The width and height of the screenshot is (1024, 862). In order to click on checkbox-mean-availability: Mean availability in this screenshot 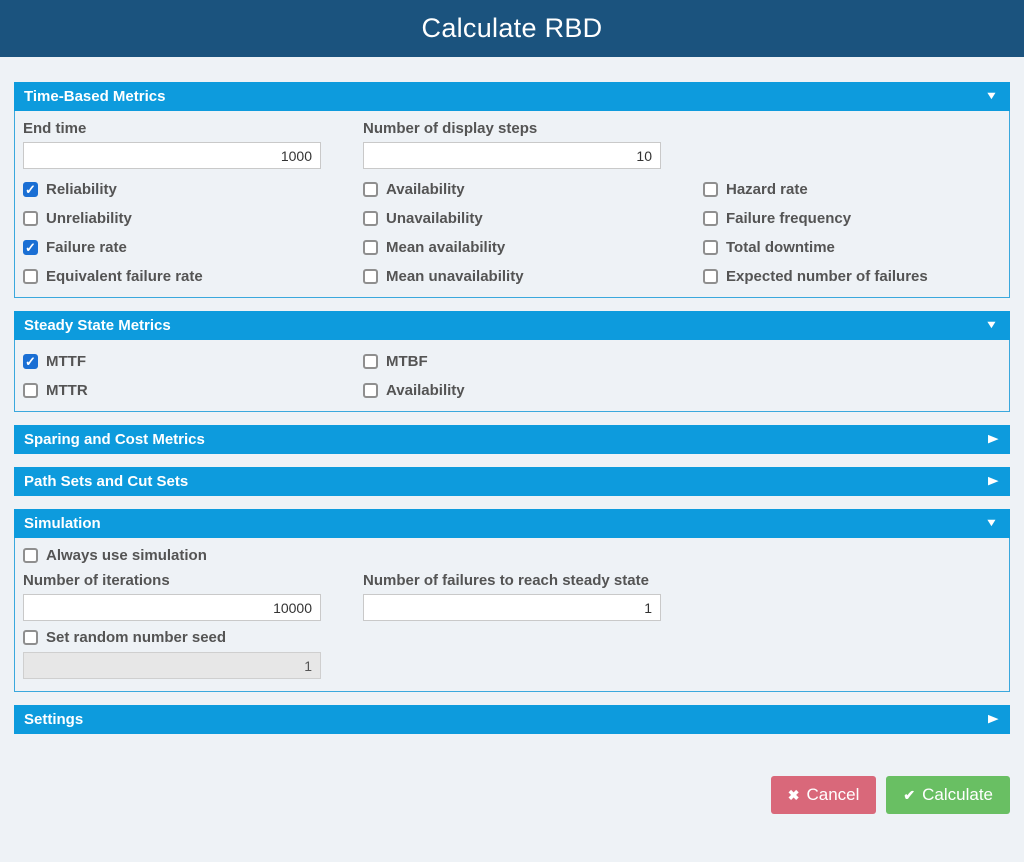, I will do `click(533, 247)`.